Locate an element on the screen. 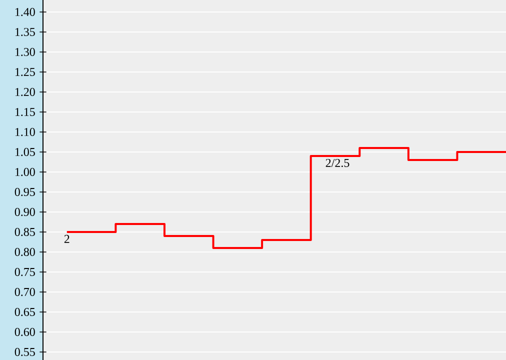  y-tick-label: 1.35 is located at coordinates (25, 32).